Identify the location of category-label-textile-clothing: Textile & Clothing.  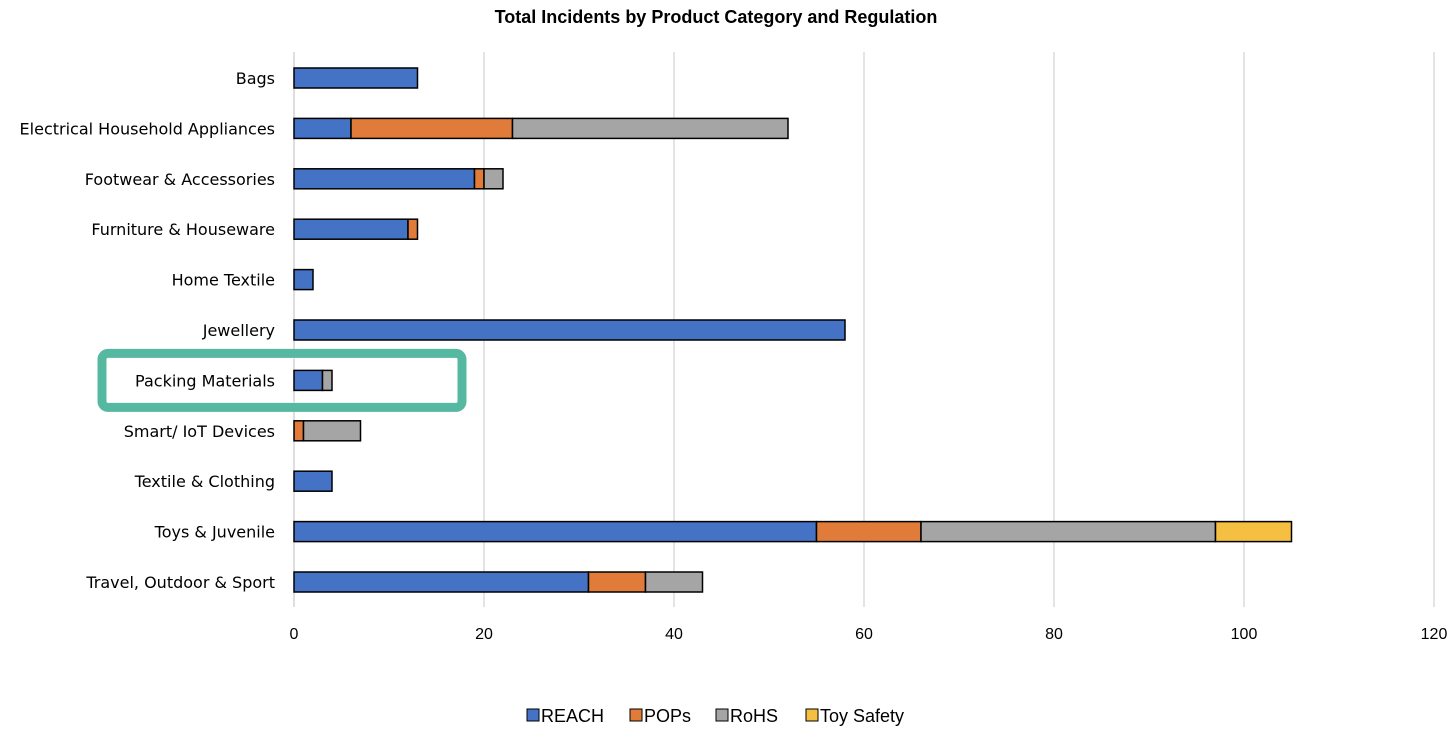
(204, 481).